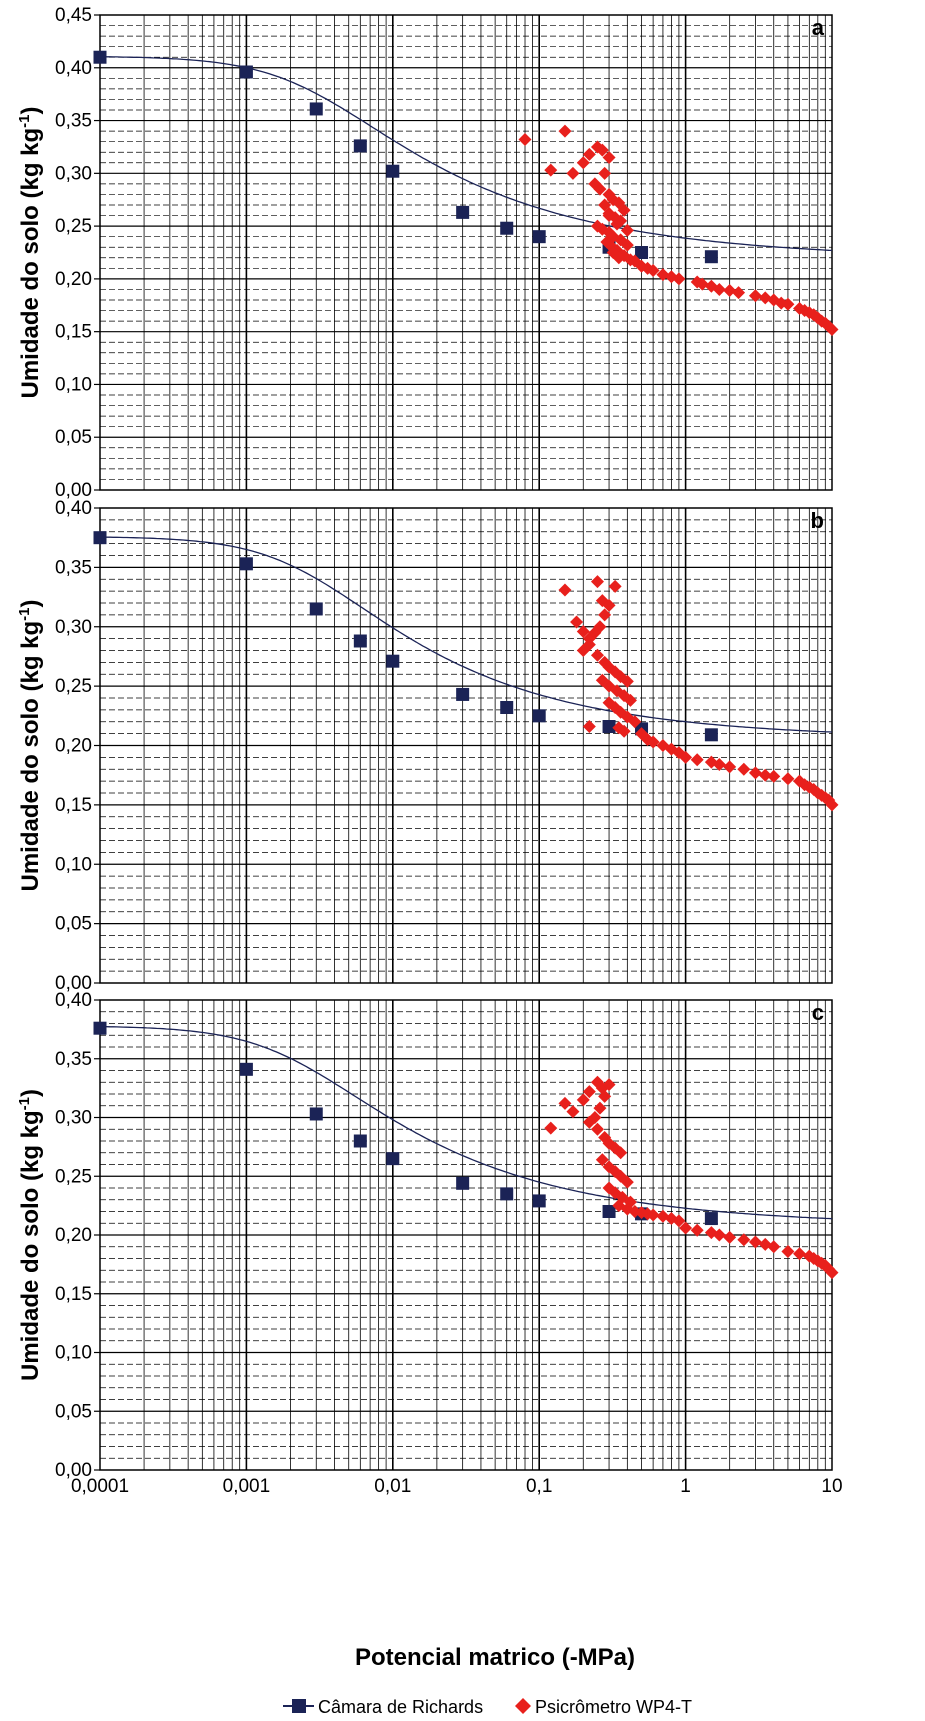 The height and width of the screenshot is (1721, 925). I want to click on y-tick-label: 0,45, so click(73, 15).